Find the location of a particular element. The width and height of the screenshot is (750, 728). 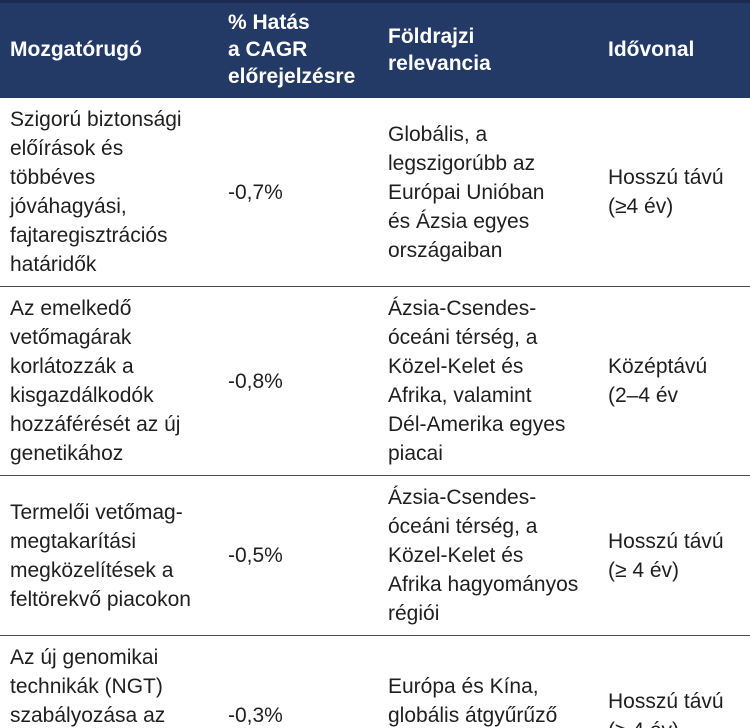

column-header-driver: Mozgatórugó is located at coordinates (110, 49).